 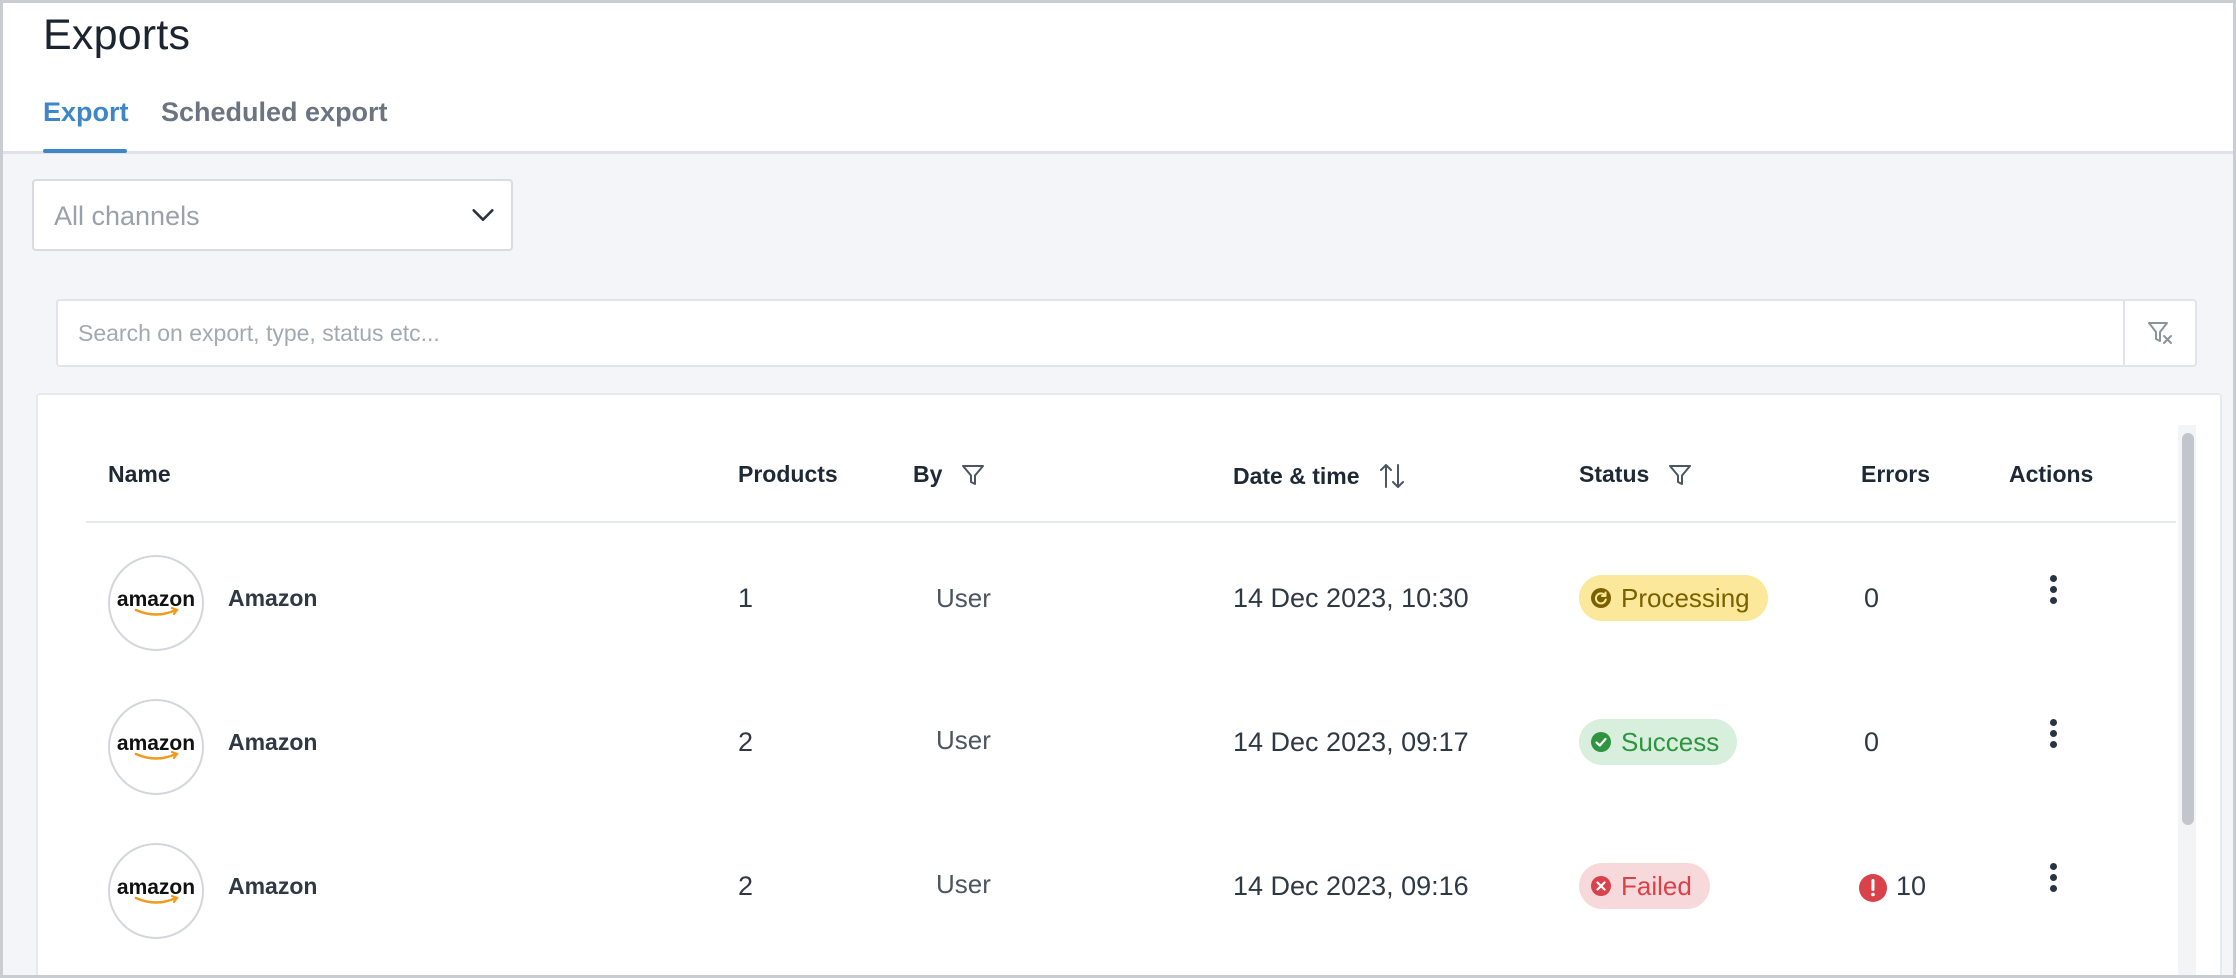 What do you see at coordinates (1601, 742) in the screenshot?
I see `check-circle-icon` at bounding box center [1601, 742].